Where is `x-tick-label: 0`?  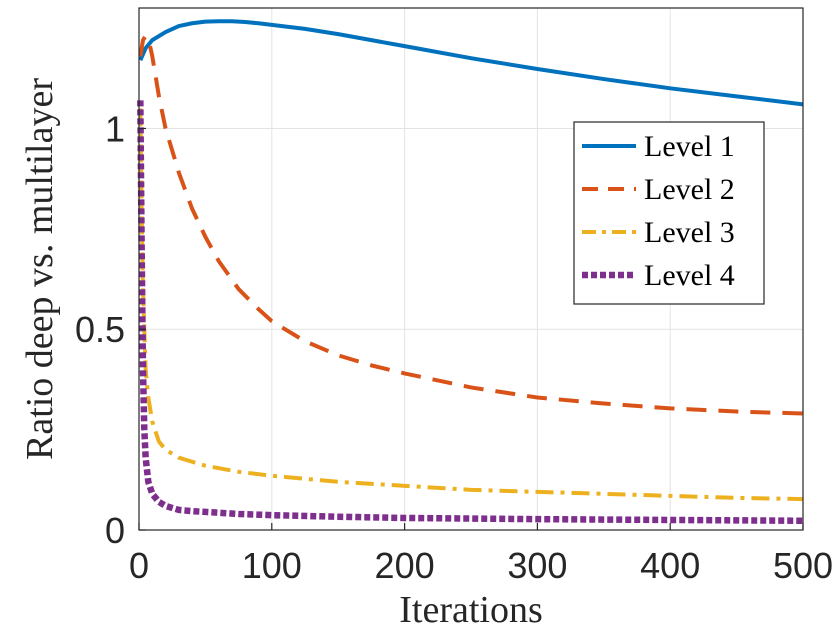
x-tick-label: 0 is located at coordinates (139, 565).